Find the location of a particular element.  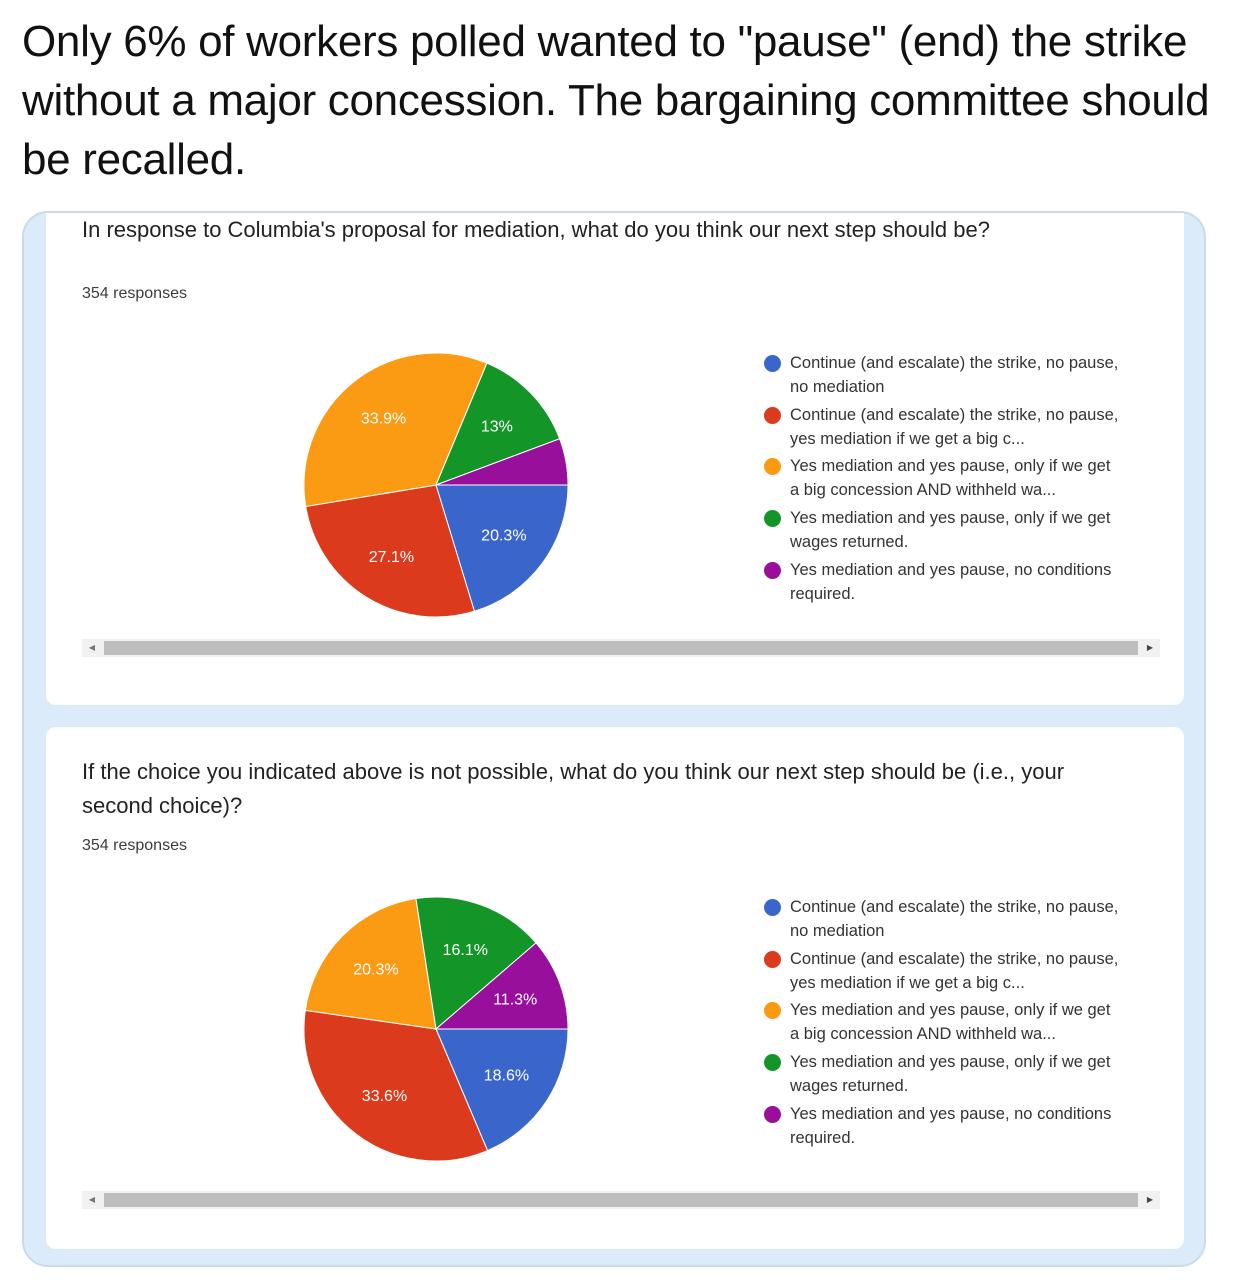

slice-value-label: 13% is located at coordinates (497, 426).